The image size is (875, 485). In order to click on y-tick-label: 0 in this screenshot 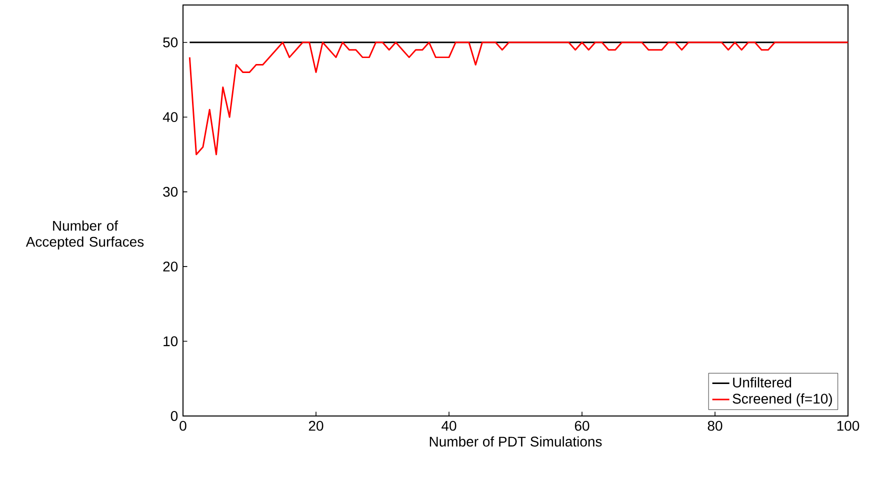, I will do `click(174, 416)`.